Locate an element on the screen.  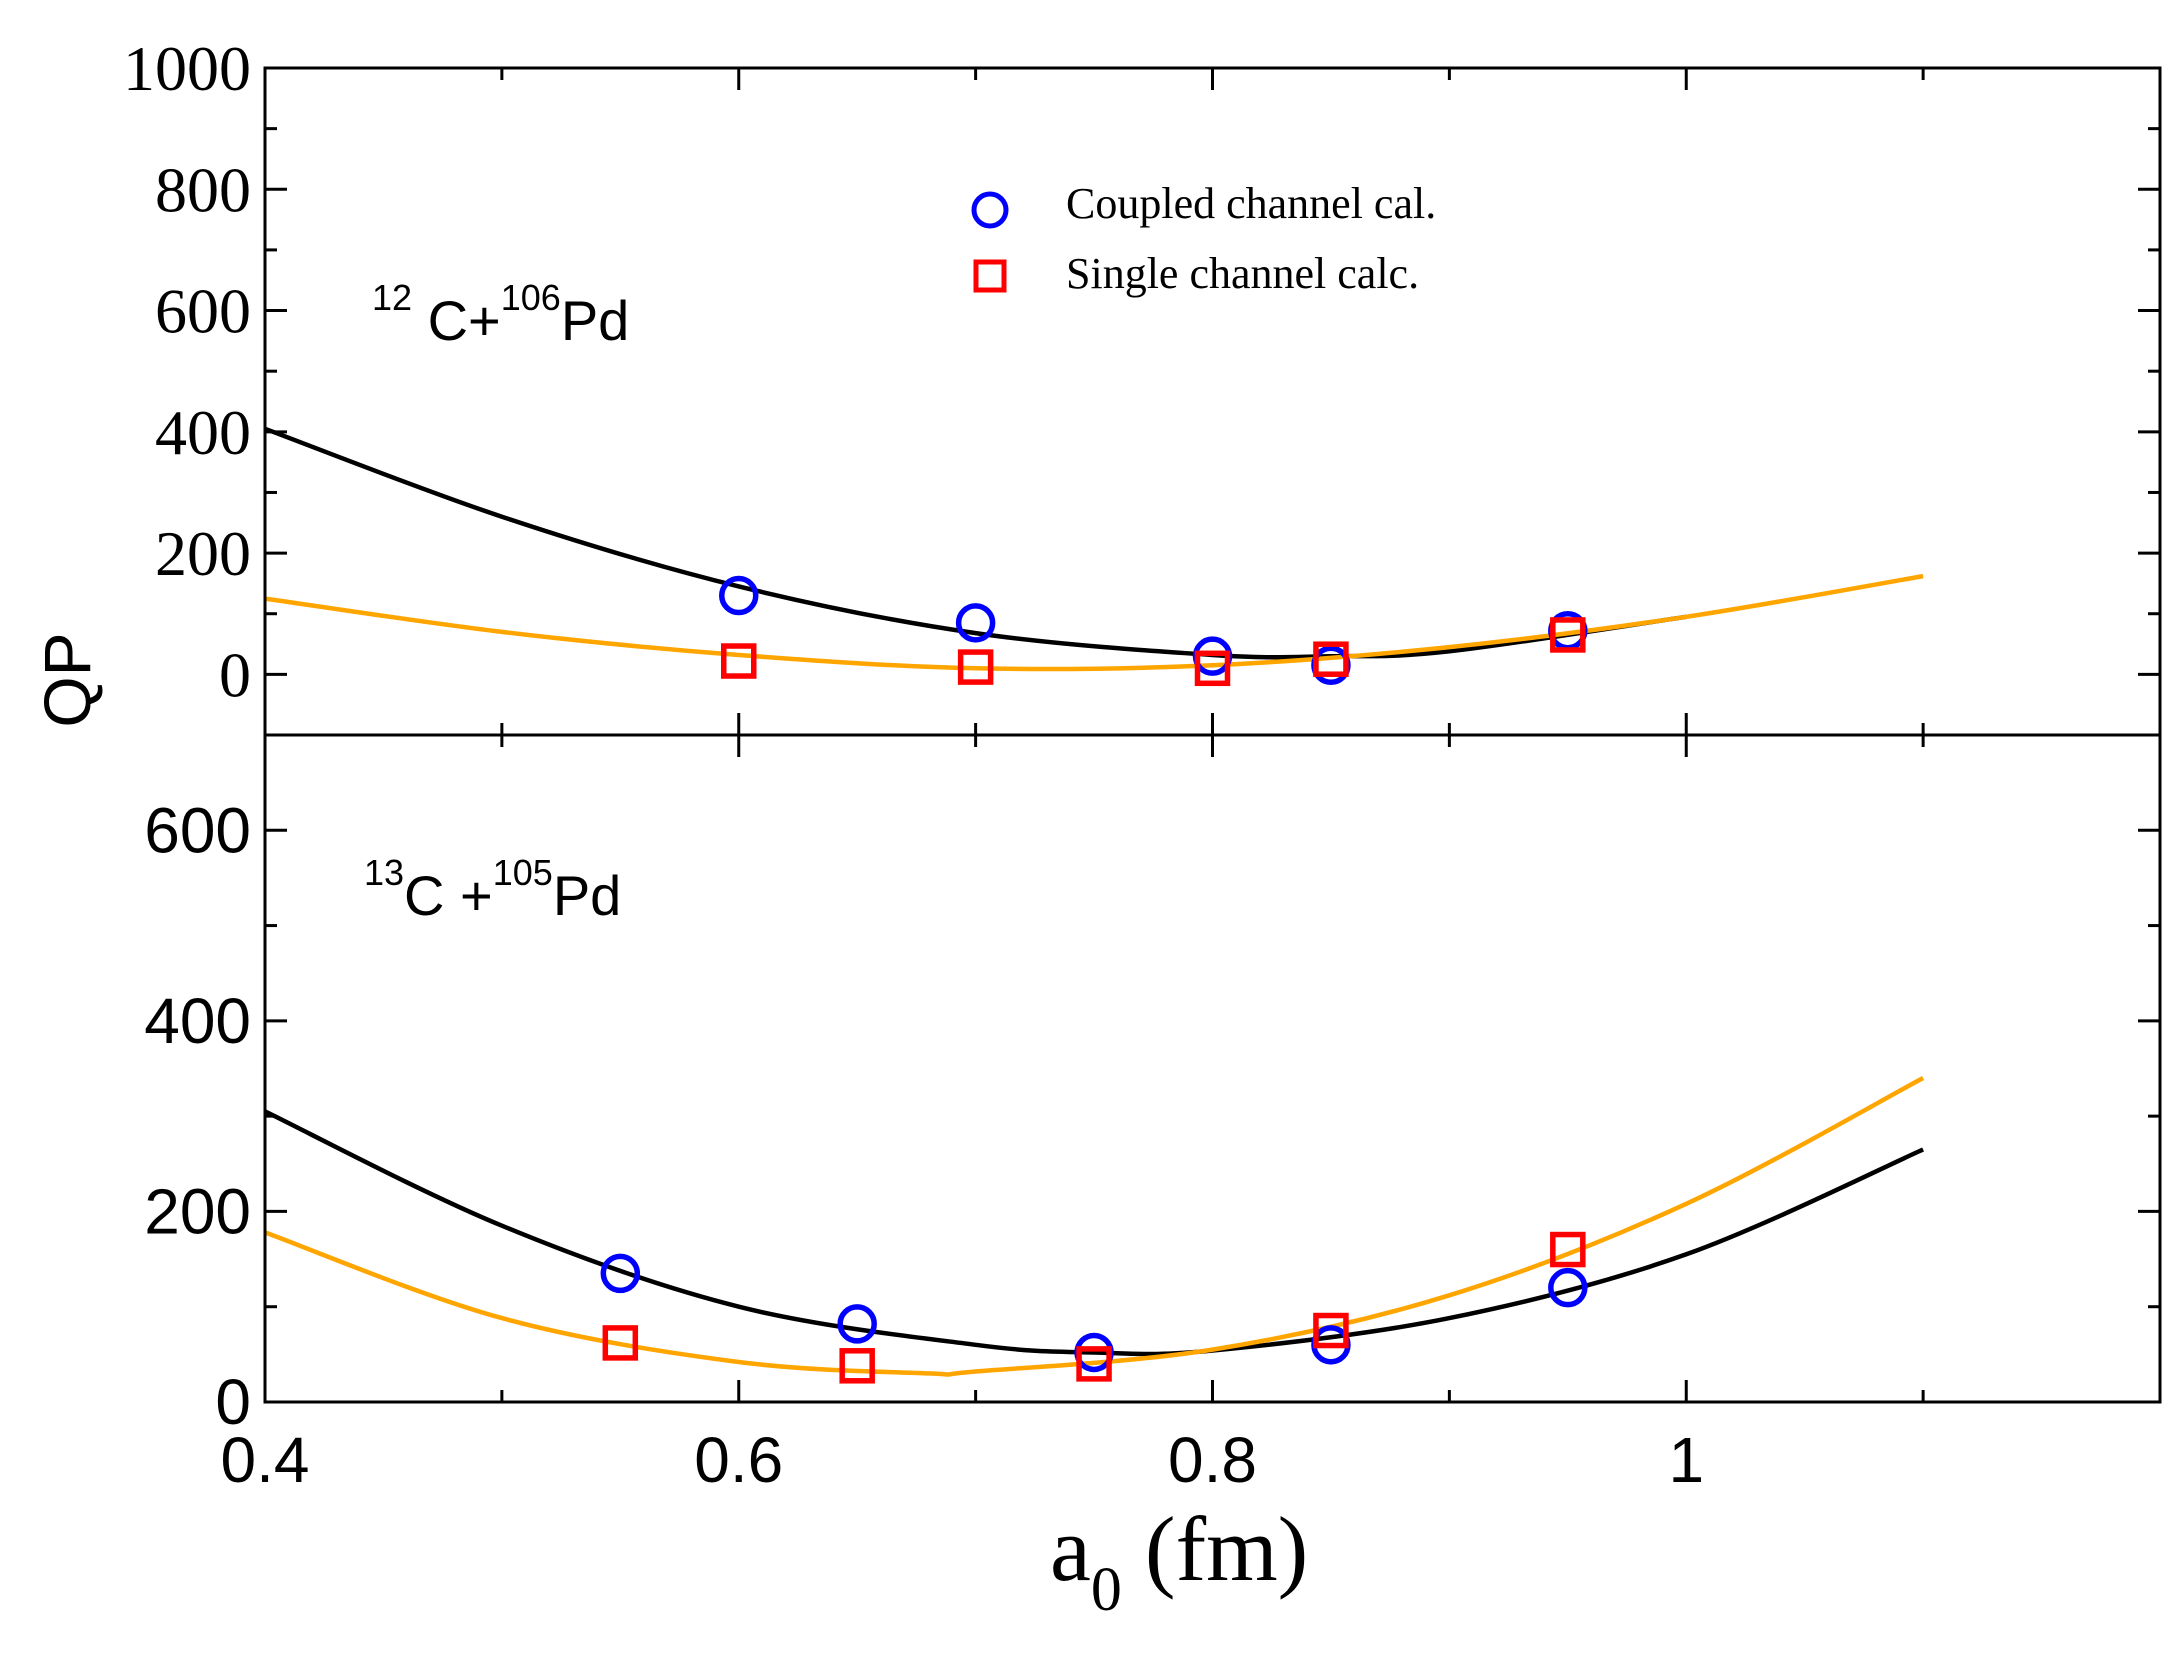
x-tick-label: 0.8 is located at coordinates (1212, 1460).